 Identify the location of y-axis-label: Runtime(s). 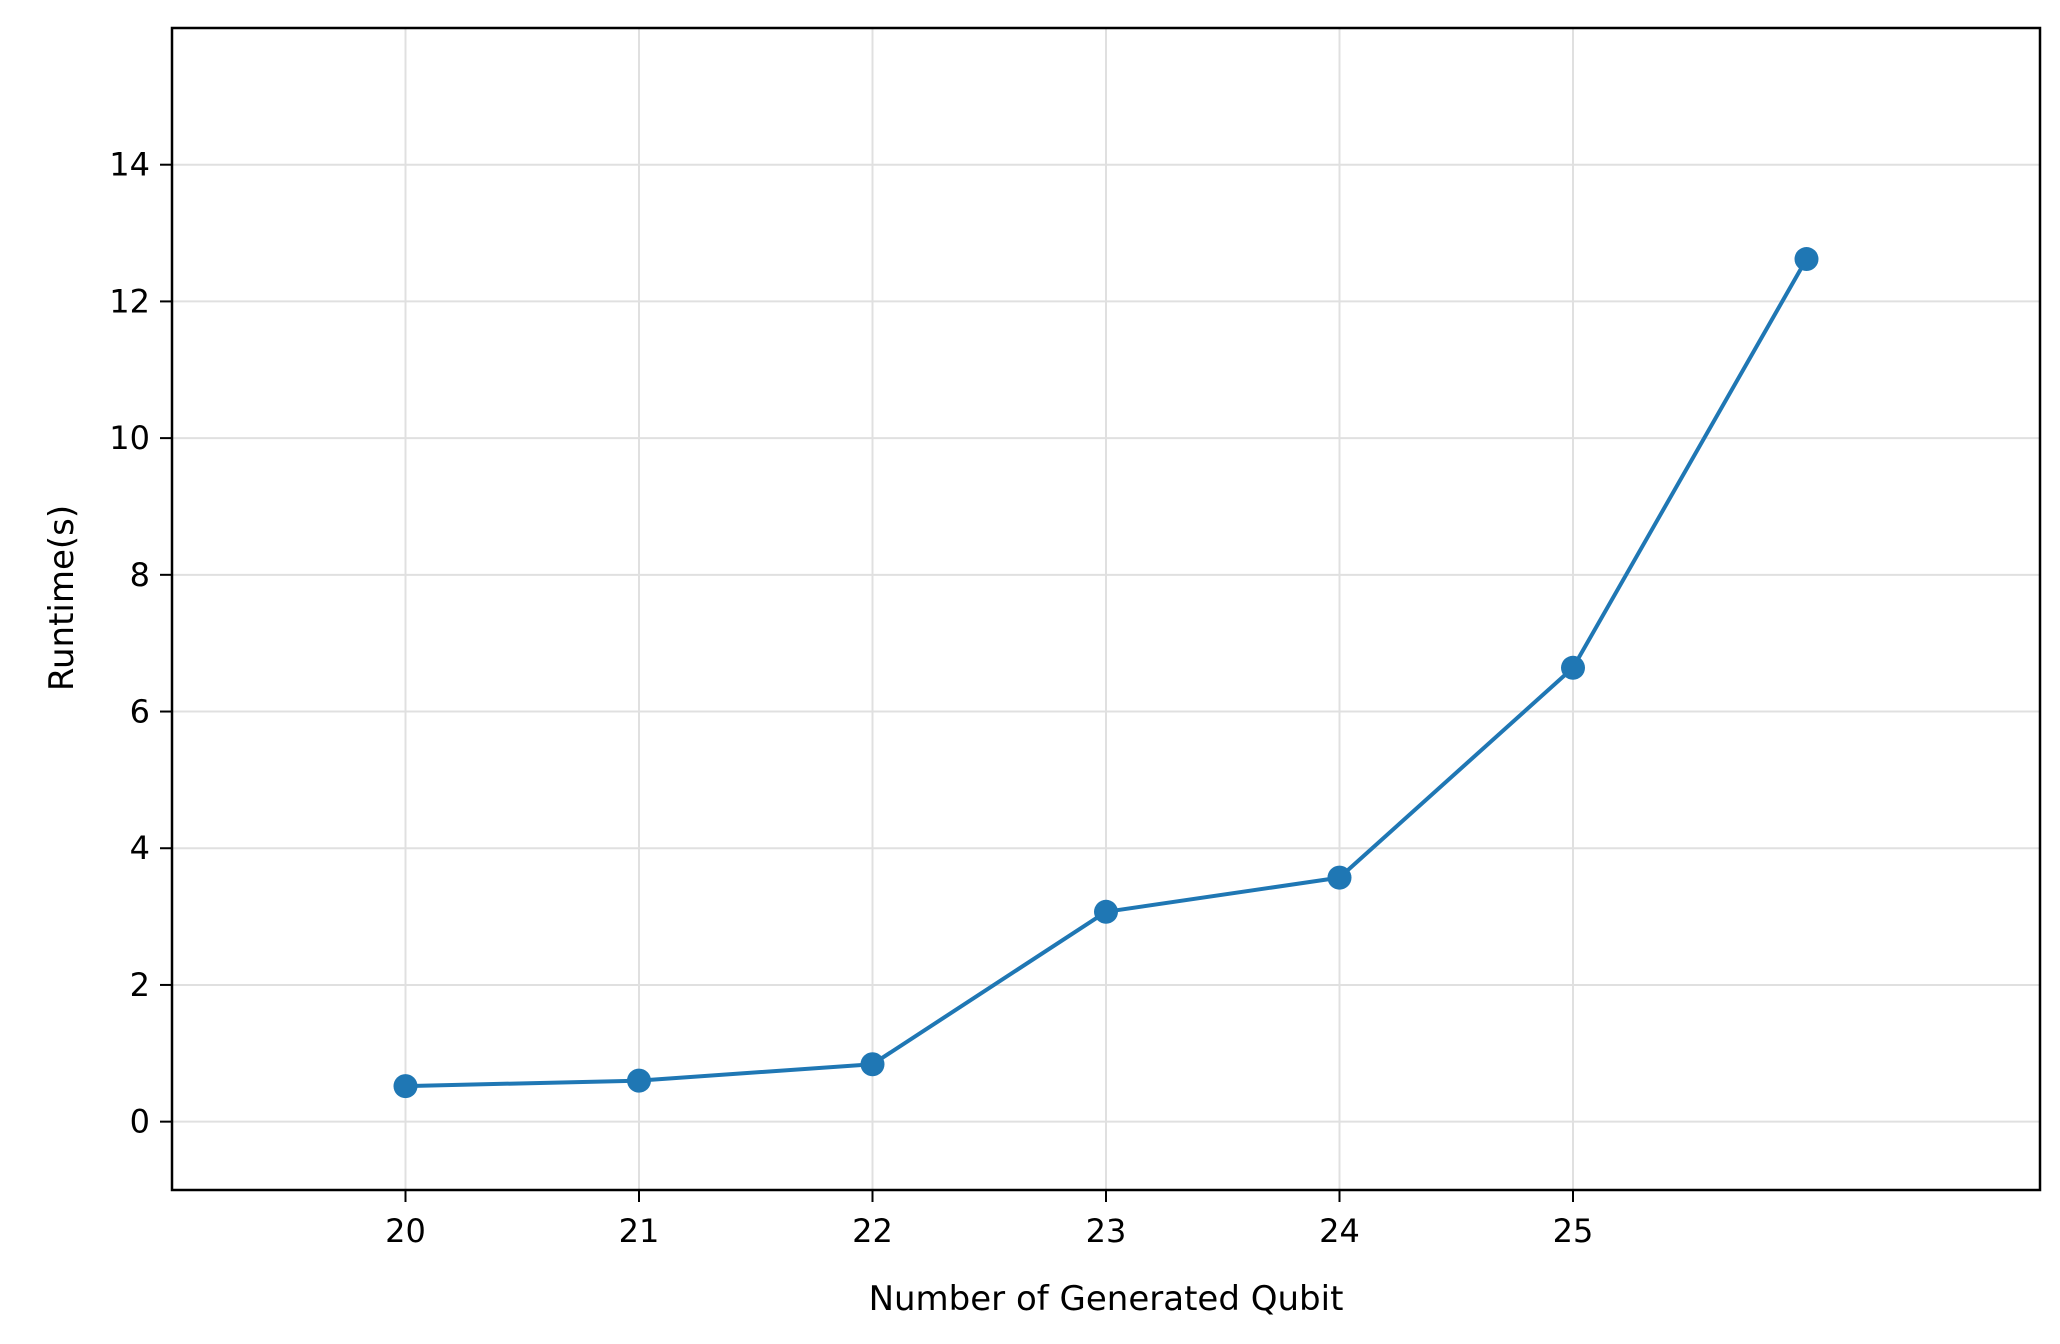
(62, 598).